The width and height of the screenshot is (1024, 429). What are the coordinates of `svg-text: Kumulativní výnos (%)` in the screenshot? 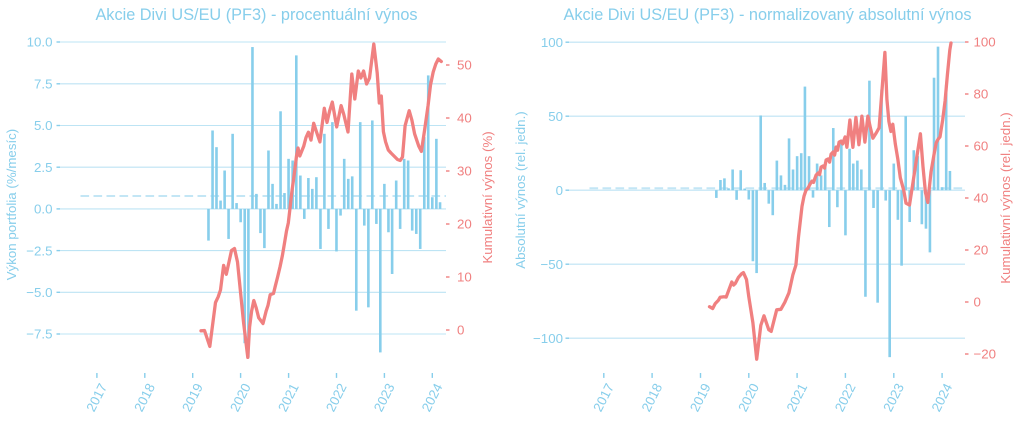 It's located at (487, 197).